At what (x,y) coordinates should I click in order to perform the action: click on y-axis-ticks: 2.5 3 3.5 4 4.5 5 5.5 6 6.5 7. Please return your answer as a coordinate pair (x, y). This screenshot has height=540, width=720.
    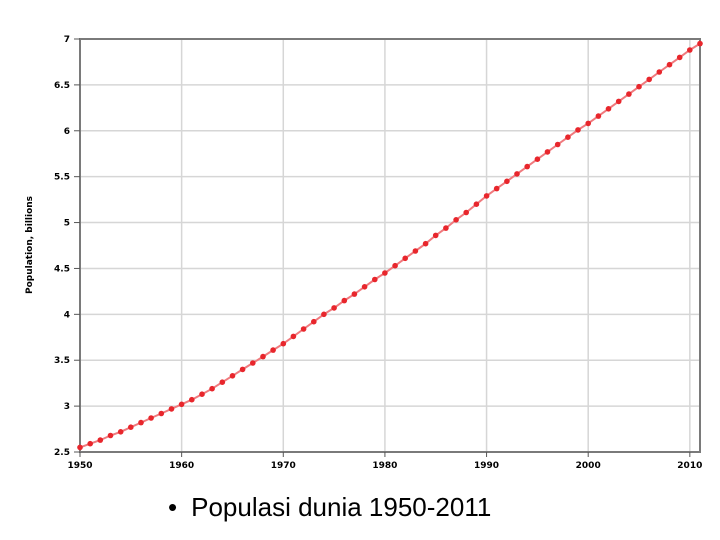
    Looking at the image, I should click on (67, 246).